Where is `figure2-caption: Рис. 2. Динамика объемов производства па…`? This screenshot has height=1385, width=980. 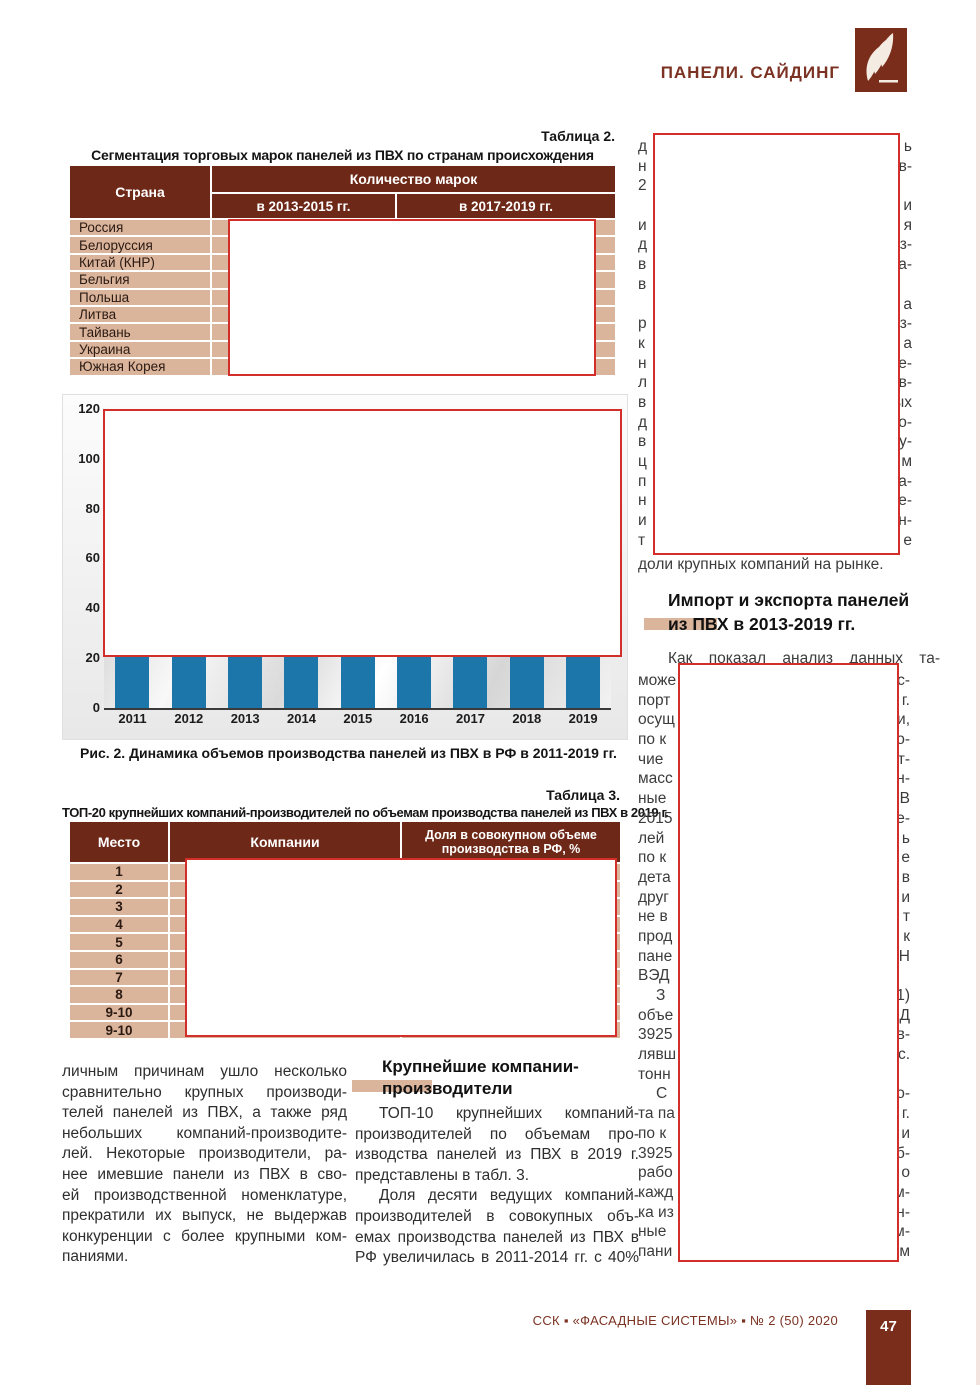
figure2-caption: Рис. 2. Динамика объемов производства па… is located at coordinates (348, 753).